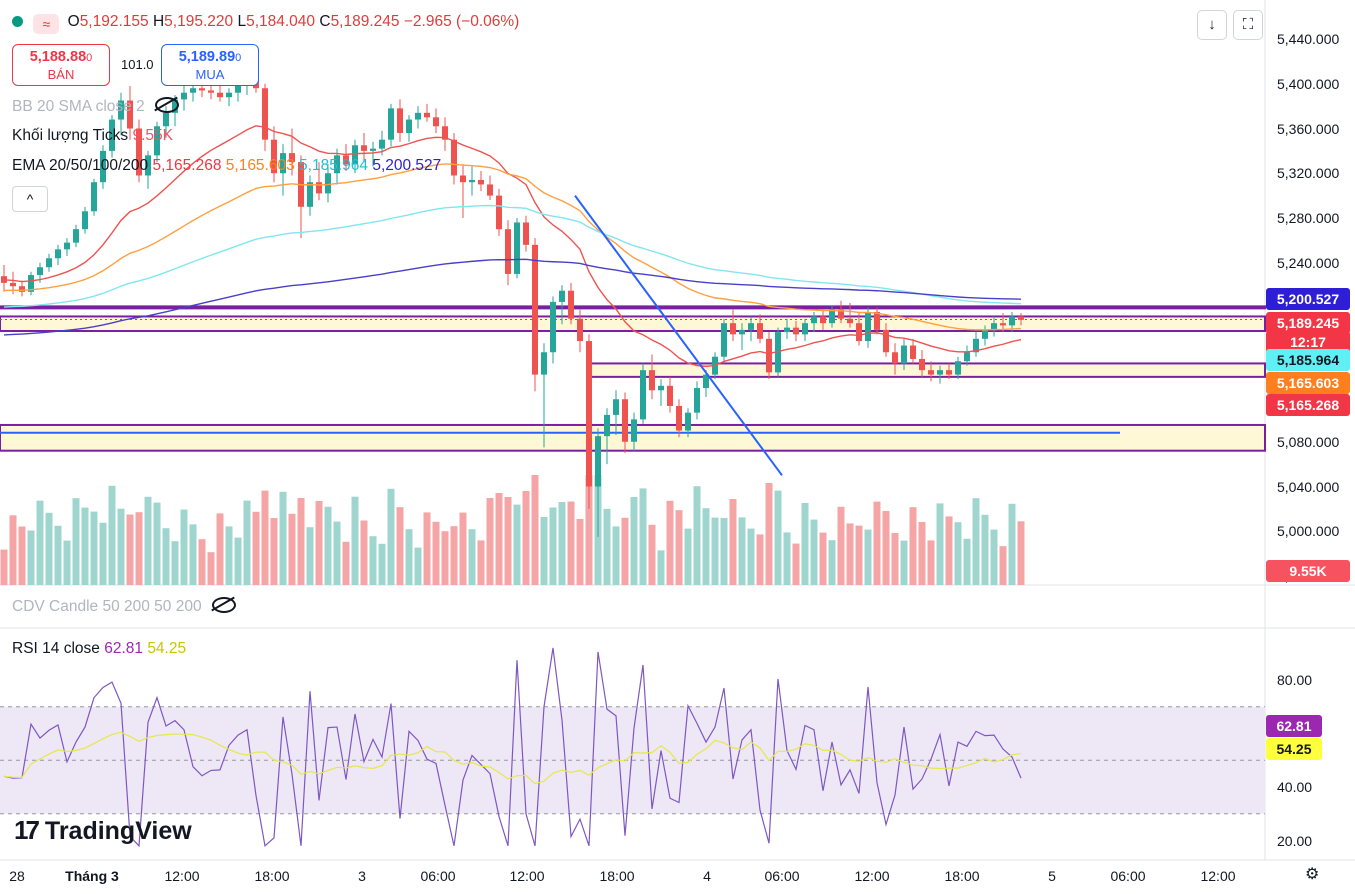 Image resolution: width=1355 pixels, height=894 pixels. What do you see at coordinates (281, 21) in the screenshot?
I see `low-value: 5,184.040` at bounding box center [281, 21].